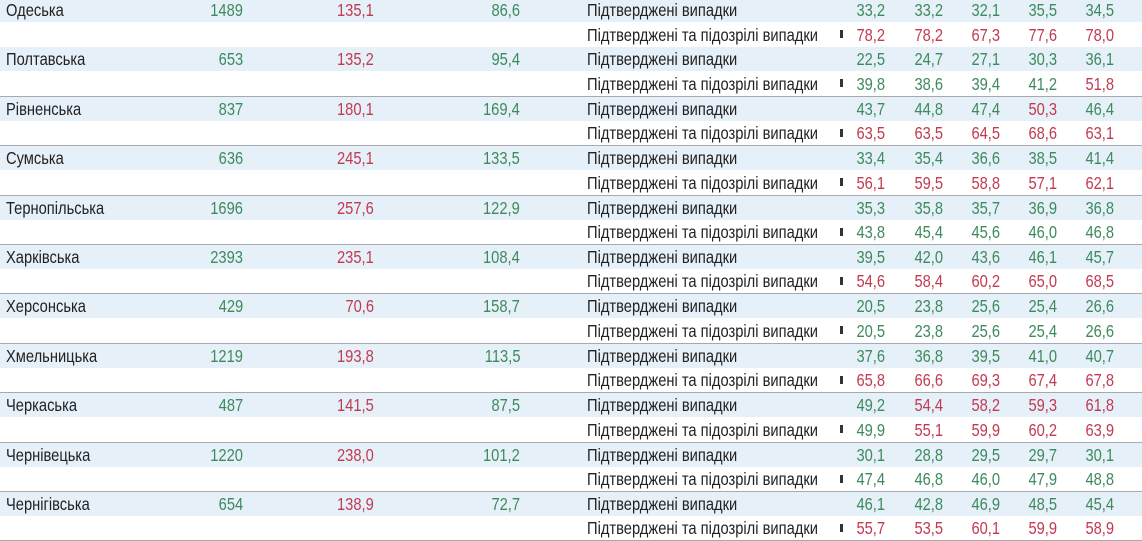 This screenshot has width=1142, height=541. Describe the element at coordinates (985, 83) in the screenshot. I see `confirmed-suspected-value-text: 39,4` at that location.